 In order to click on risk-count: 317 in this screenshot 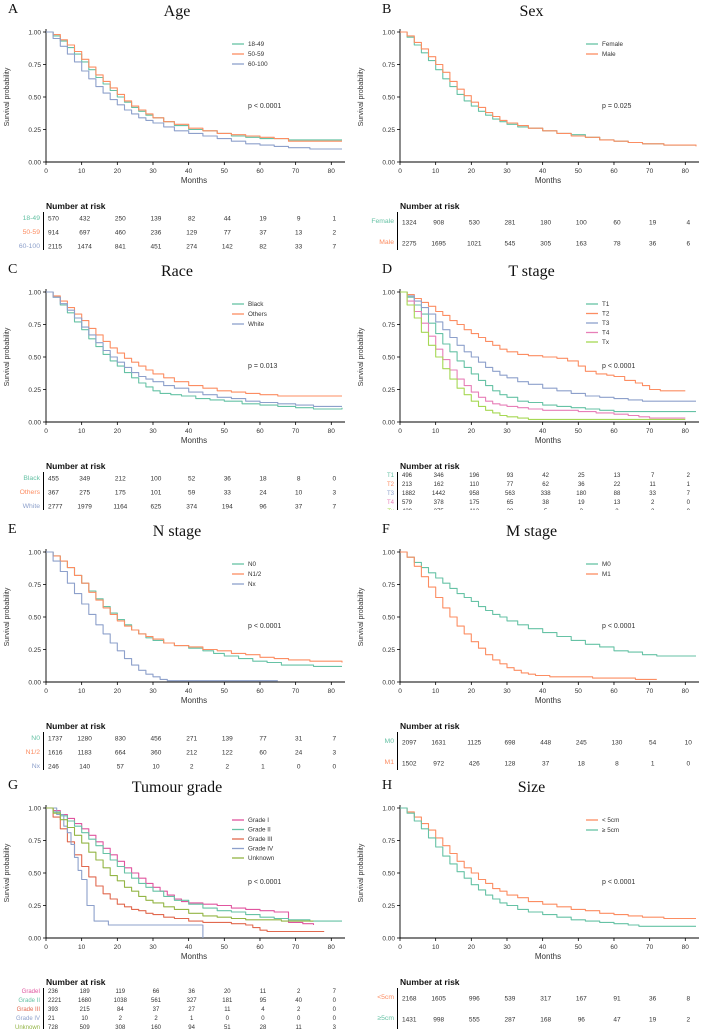, I will do `click(546, 998)`.